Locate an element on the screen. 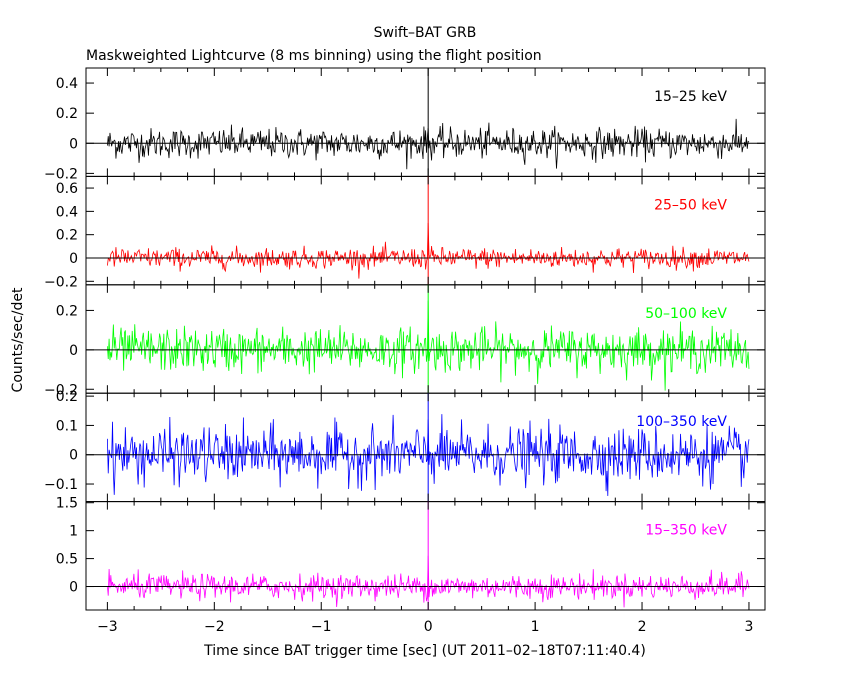 This screenshot has width=850, height=680. panel-energy-label: 15–350 keV is located at coordinates (686, 531).